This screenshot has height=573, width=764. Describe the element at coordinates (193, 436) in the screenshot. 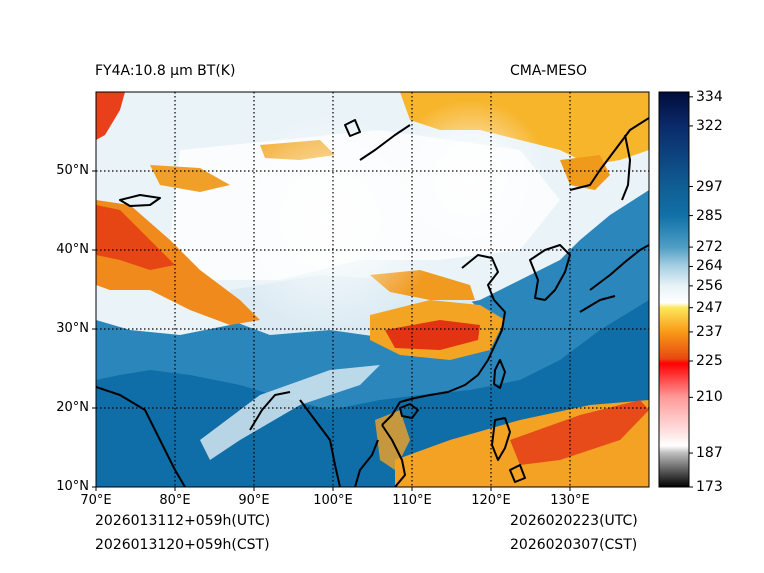

I see `coastline-india` at that location.